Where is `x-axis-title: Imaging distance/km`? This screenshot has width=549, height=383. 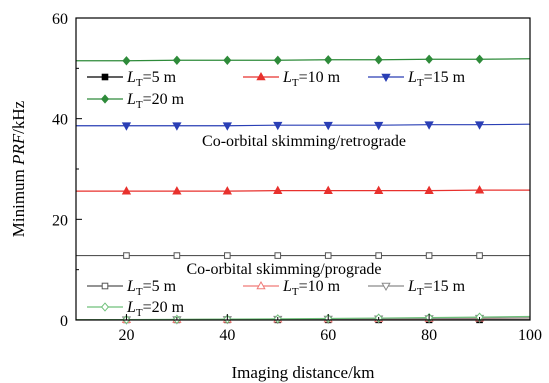
x-axis-title: Imaging distance/km is located at coordinates (302, 372).